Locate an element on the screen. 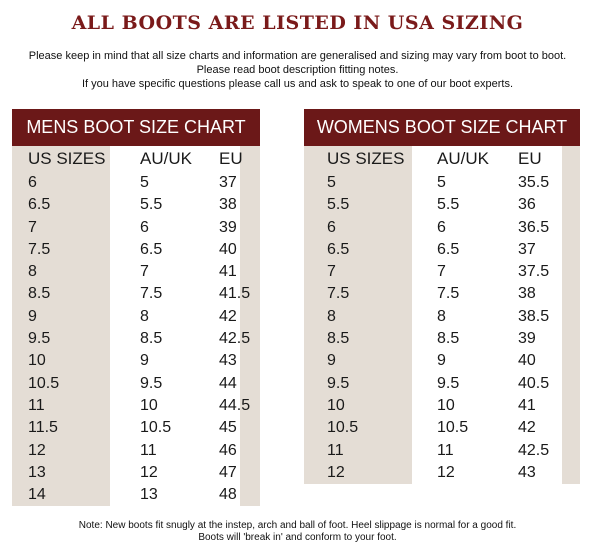  table-row: 9.5 8.5 42.5 is located at coordinates (136, 339).